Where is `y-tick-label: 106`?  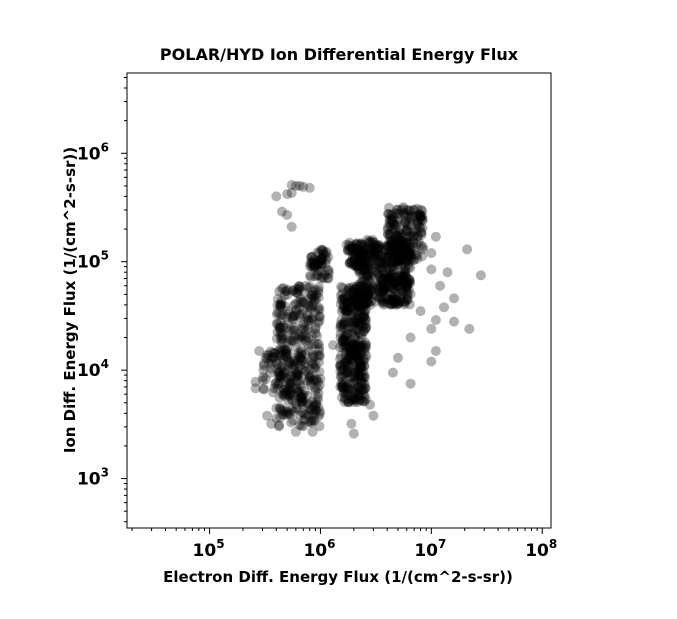
y-tick-label: 106 is located at coordinates (93, 152).